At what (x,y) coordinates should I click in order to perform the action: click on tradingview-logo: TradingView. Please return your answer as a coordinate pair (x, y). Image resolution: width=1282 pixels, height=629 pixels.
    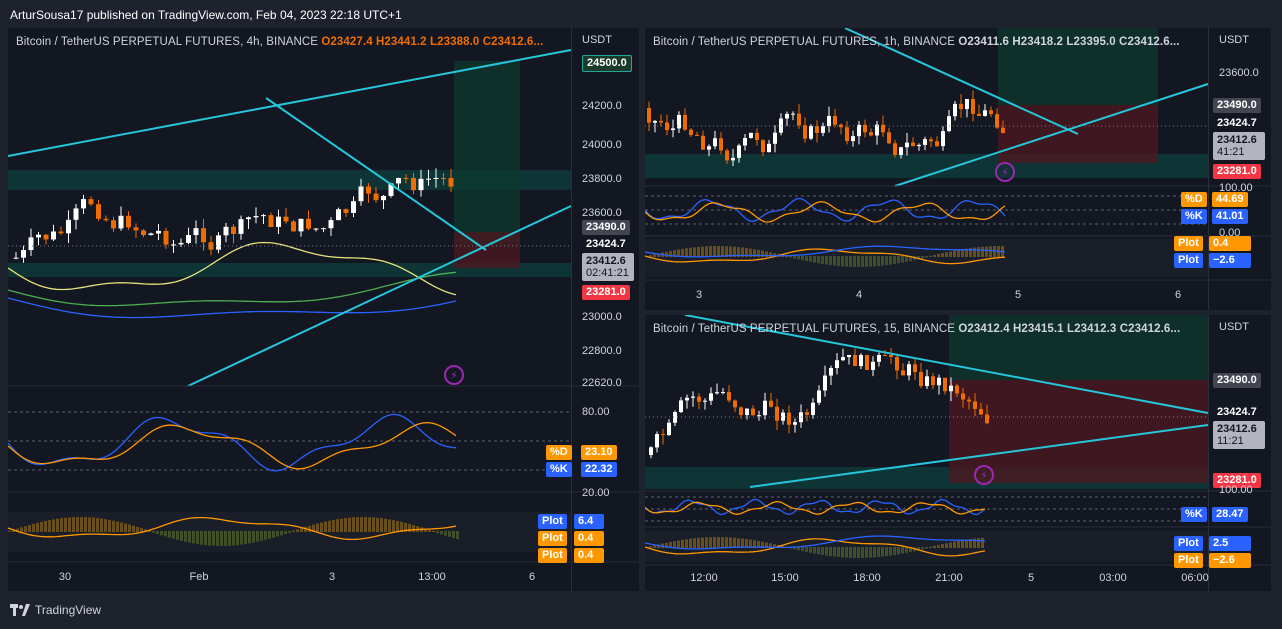
    Looking at the image, I should click on (55, 610).